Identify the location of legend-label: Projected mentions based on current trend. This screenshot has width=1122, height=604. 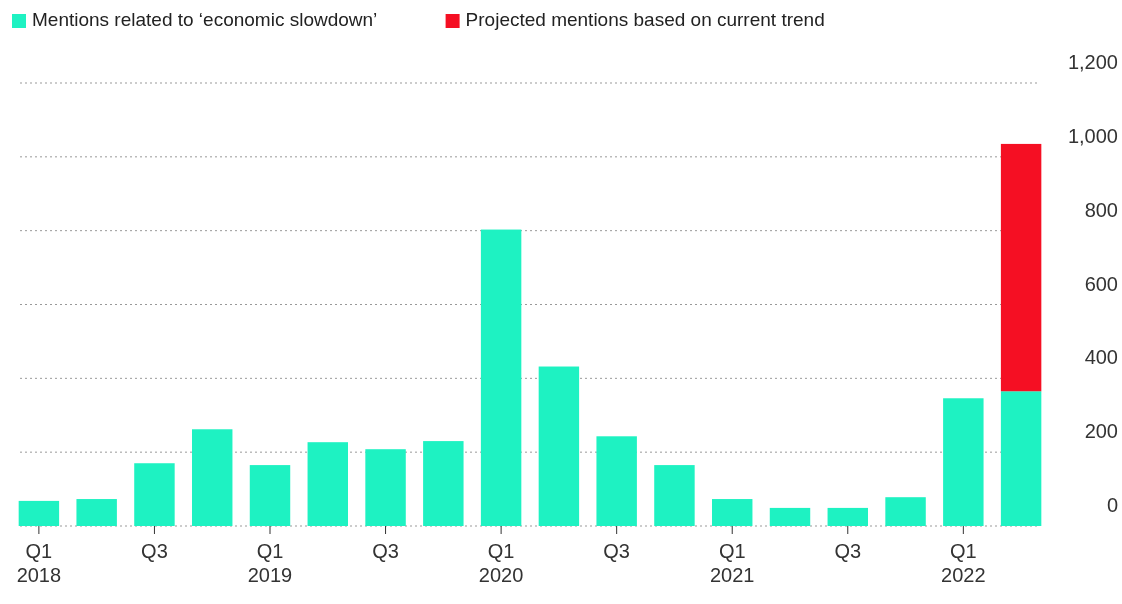
(645, 19).